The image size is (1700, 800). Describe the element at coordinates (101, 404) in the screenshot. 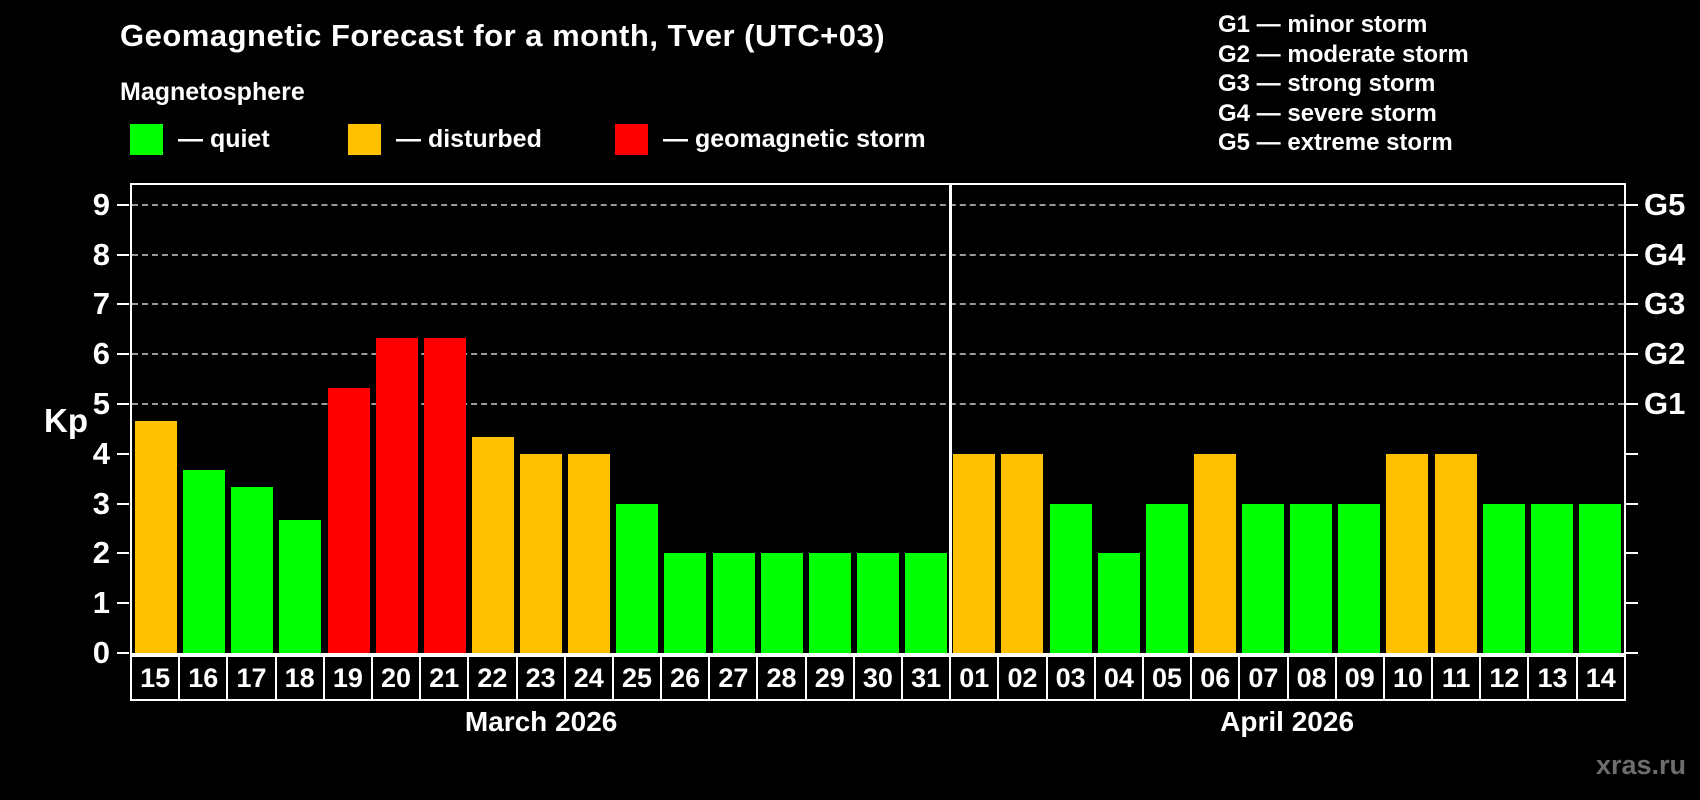

I see `y-axis-label-5: 5` at that location.